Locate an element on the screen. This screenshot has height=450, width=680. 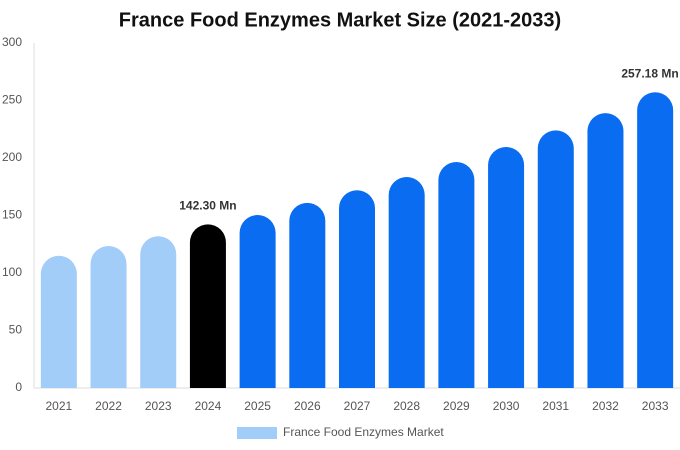
x-tick-label: 2021 is located at coordinates (58, 406).